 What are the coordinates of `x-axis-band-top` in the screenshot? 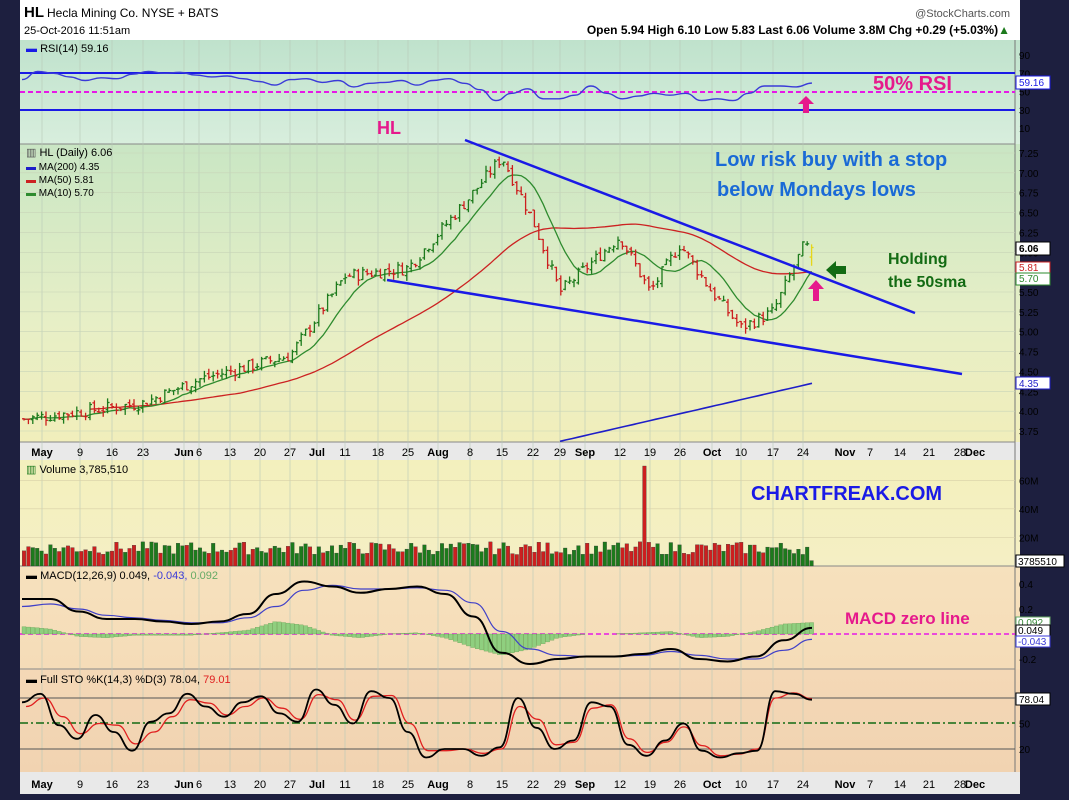 It's located at (520, 451).